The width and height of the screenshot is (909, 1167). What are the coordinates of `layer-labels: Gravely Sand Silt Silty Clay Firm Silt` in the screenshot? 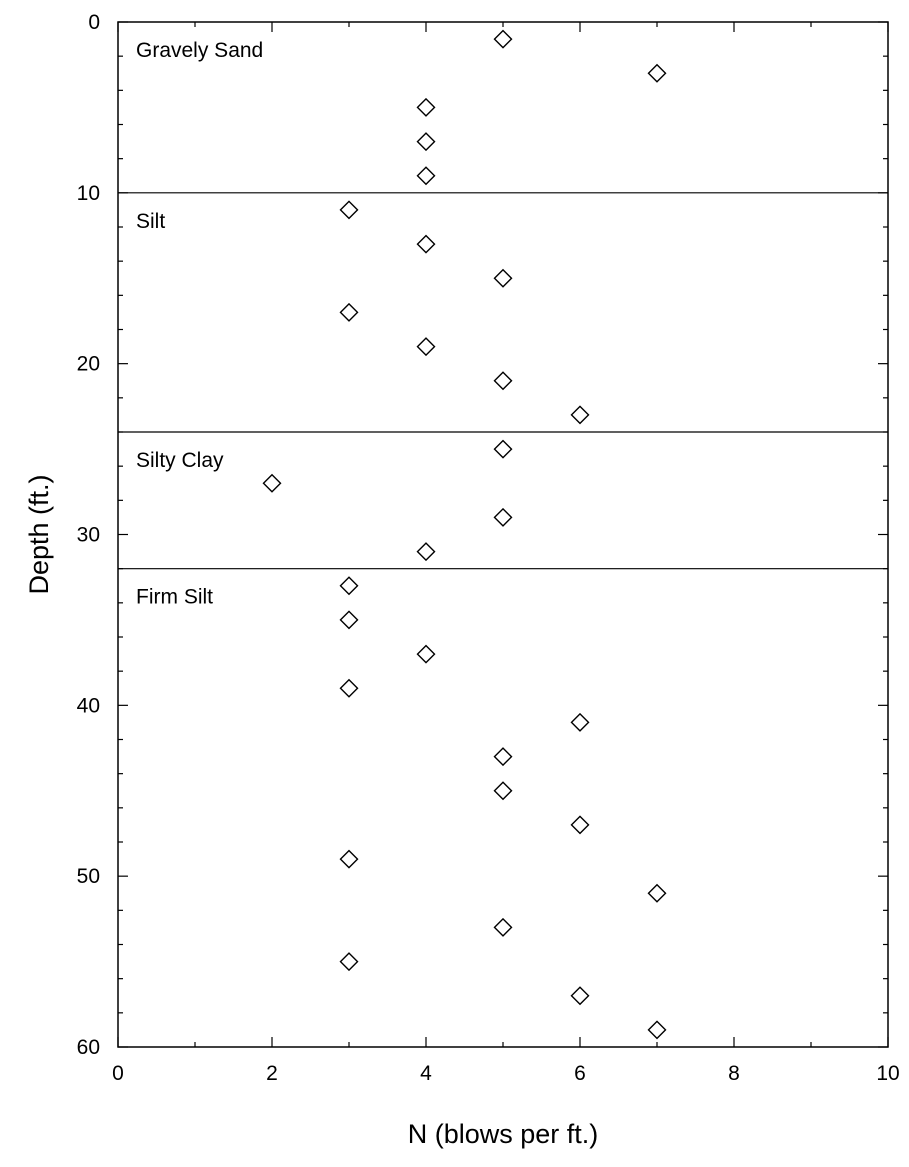 It's located at (199, 324).